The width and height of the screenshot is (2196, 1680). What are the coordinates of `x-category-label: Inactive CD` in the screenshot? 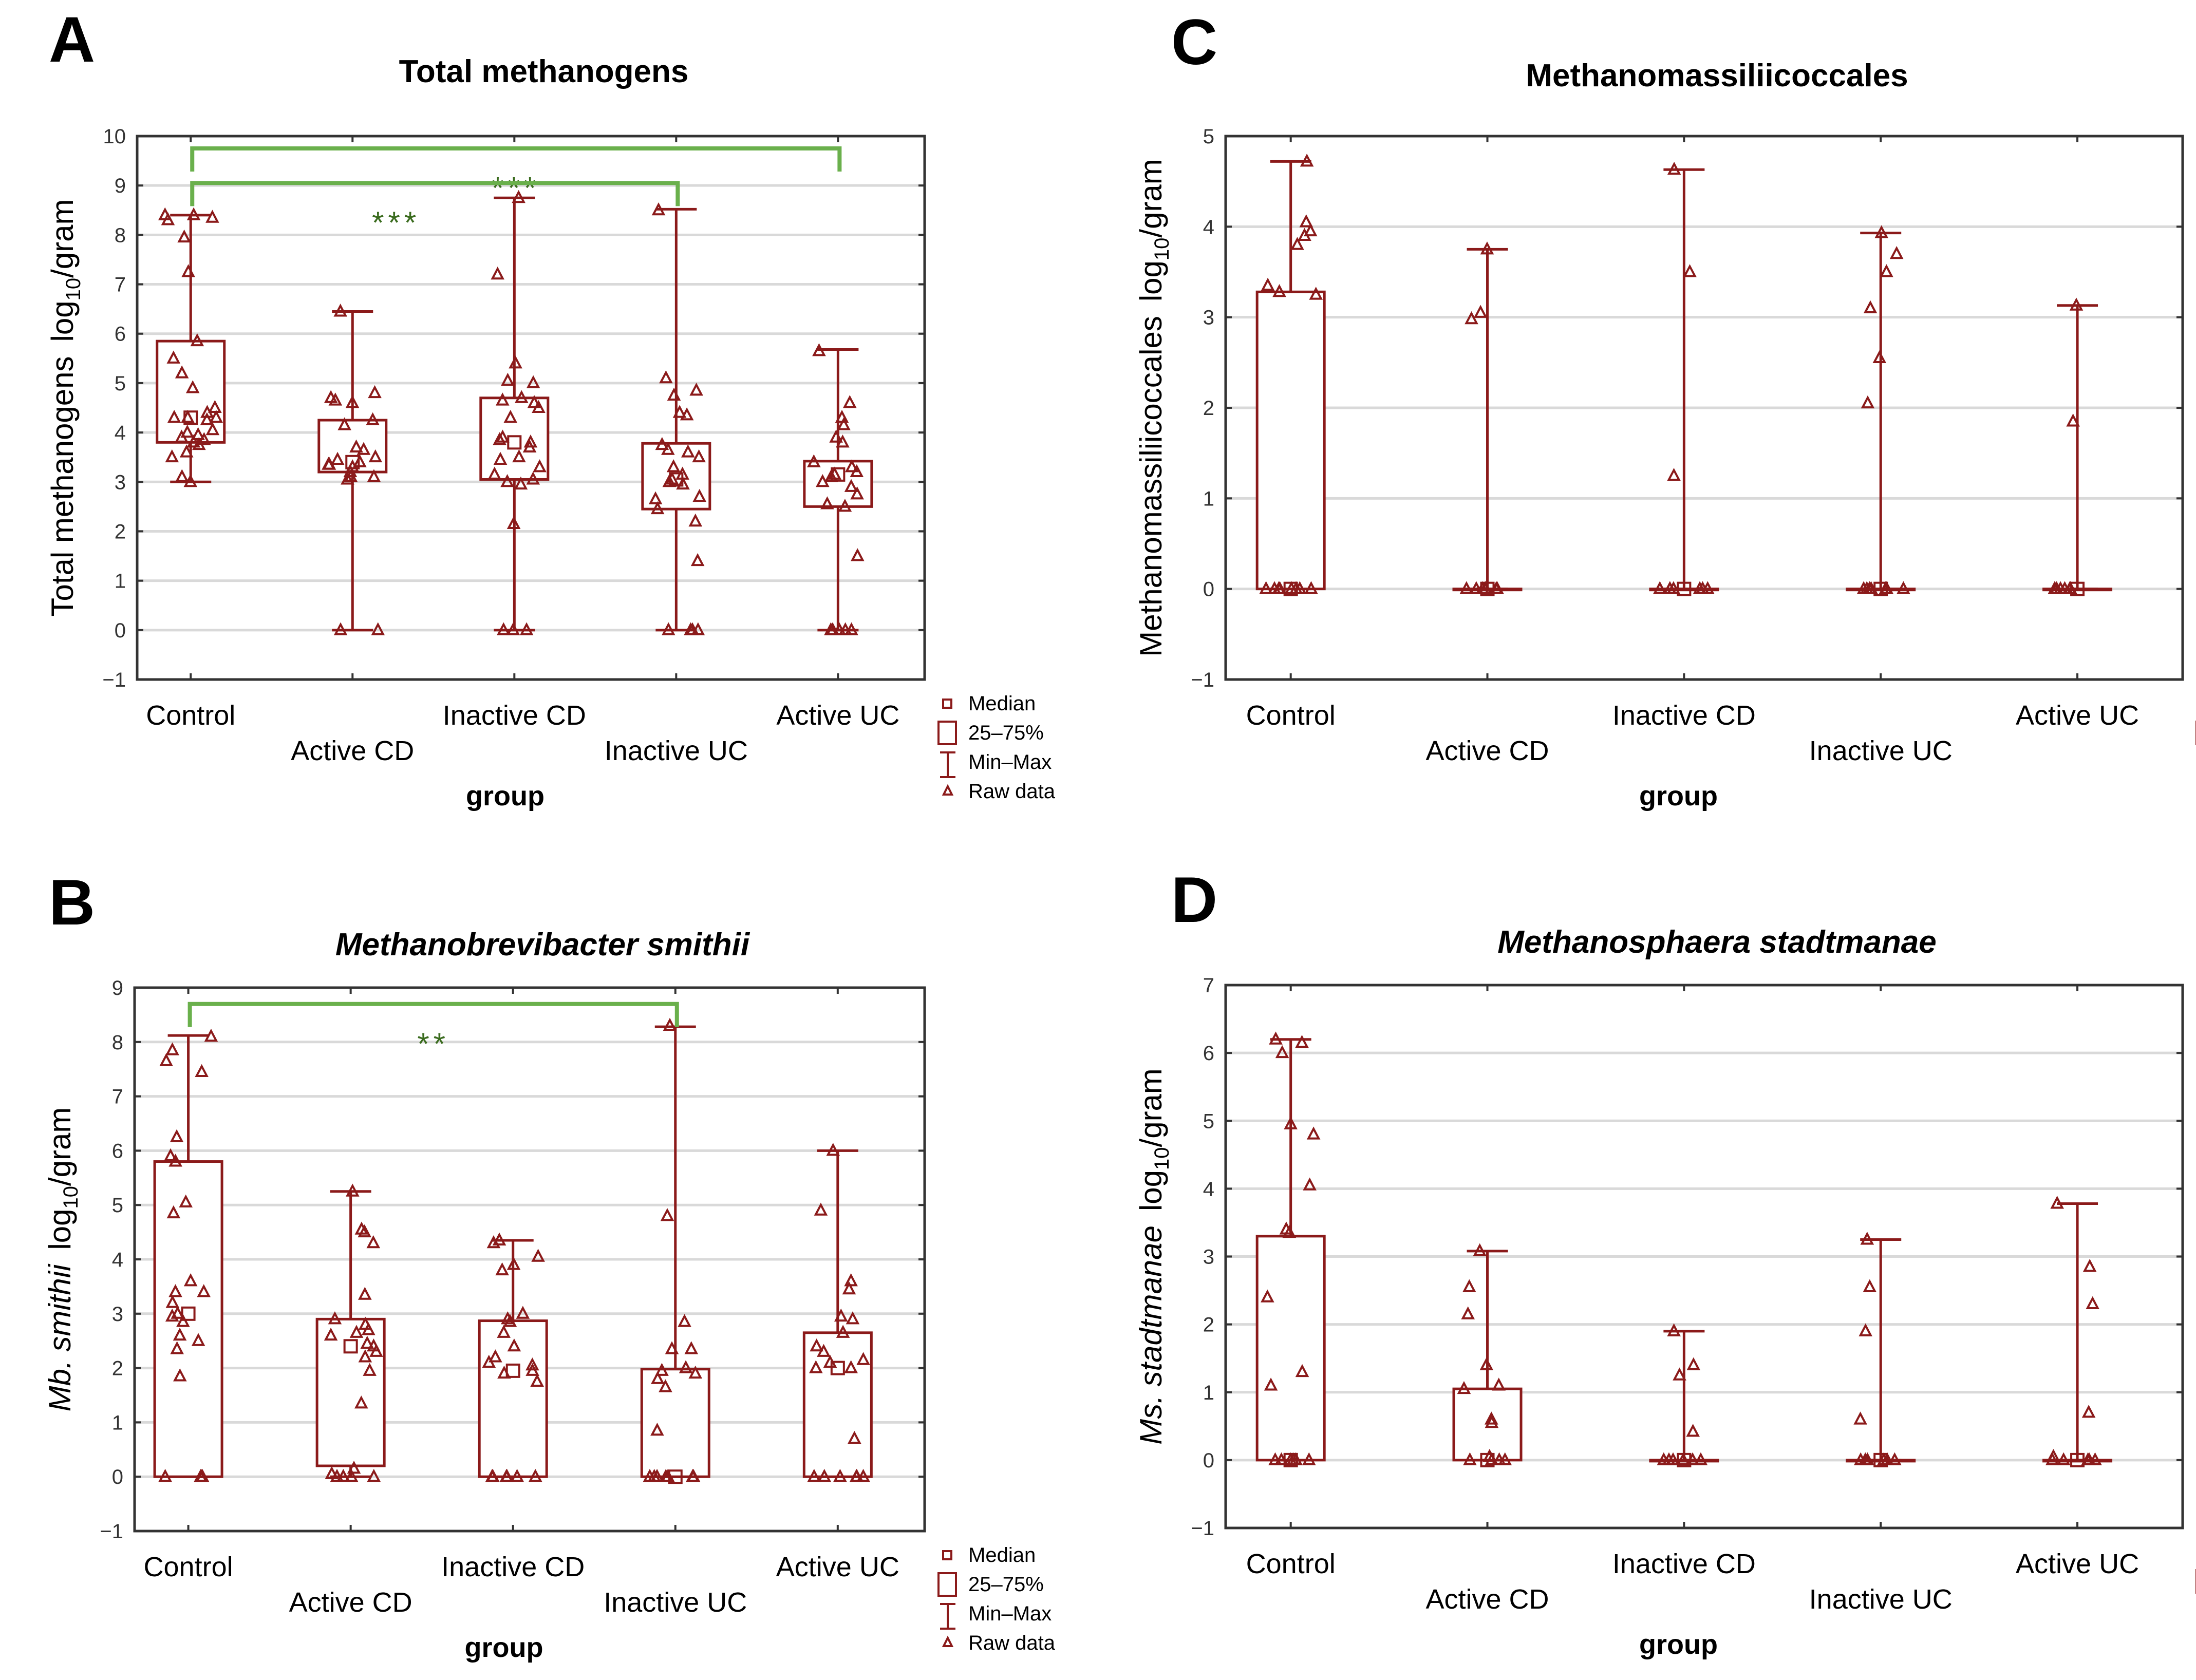 It's located at (513, 1567).